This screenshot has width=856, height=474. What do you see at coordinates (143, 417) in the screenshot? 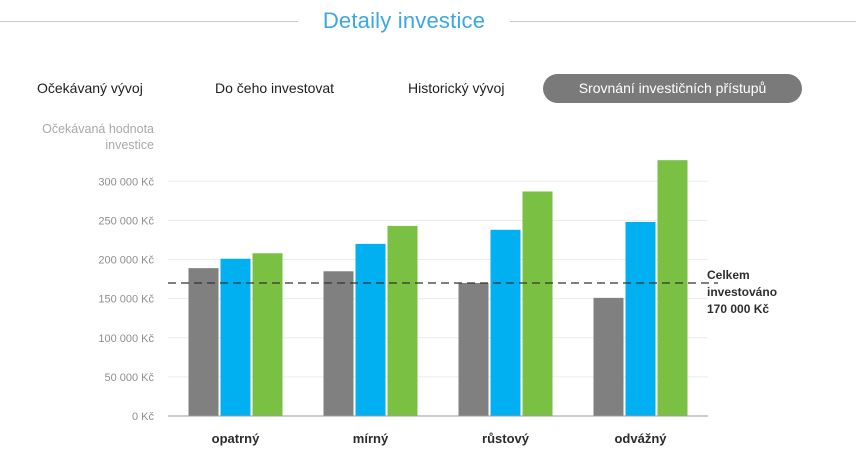
I see `y-tick-label: 0 Kč` at bounding box center [143, 417].